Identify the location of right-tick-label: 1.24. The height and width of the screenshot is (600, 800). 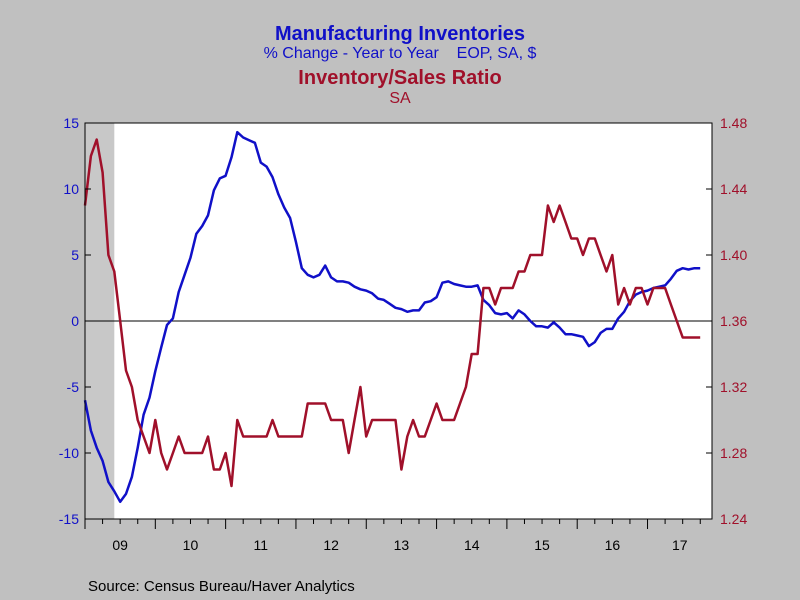
(733, 519).